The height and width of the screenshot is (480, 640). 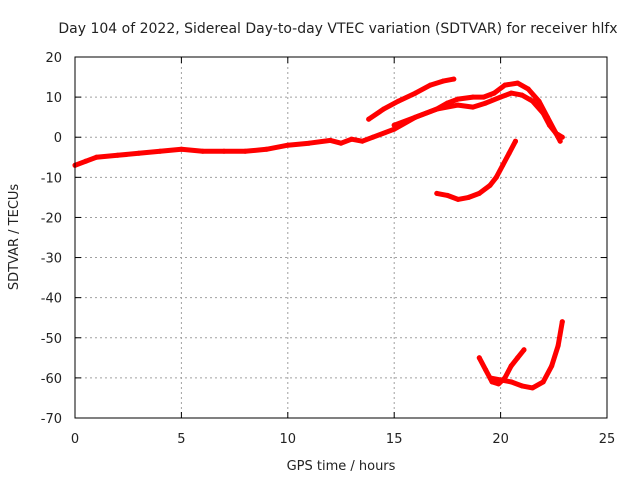 What do you see at coordinates (341, 466) in the screenshot?
I see `x-axis-label: GPS time / hours` at bounding box center [341, 466].